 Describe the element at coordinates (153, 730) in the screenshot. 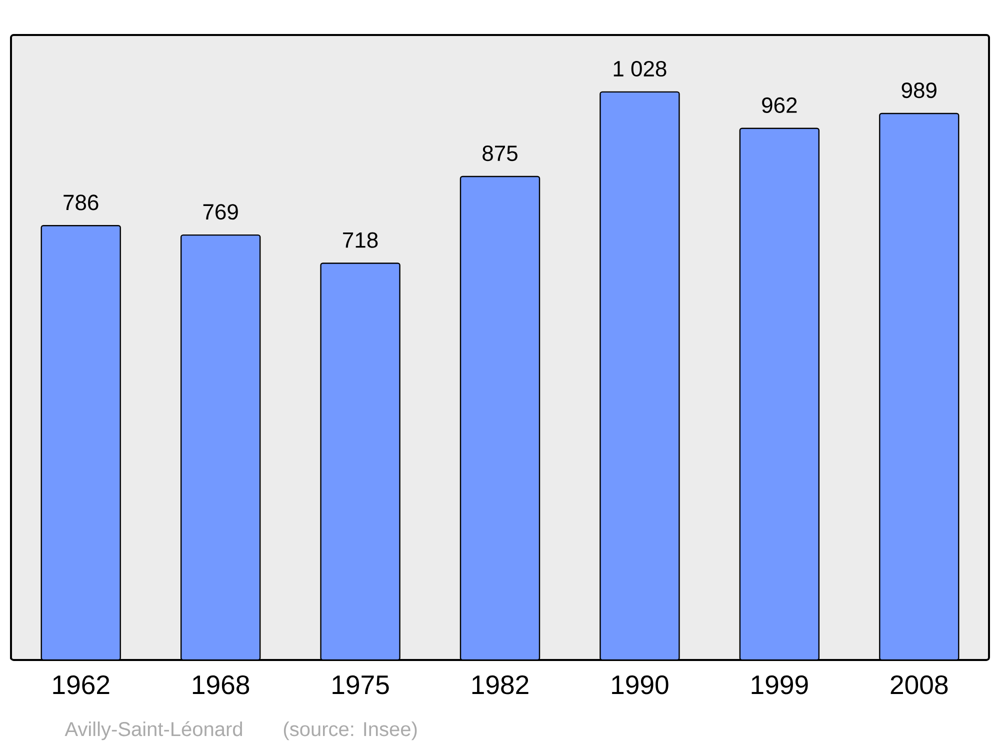

I see `text: Avilly-Saint-Léonard` at that location.